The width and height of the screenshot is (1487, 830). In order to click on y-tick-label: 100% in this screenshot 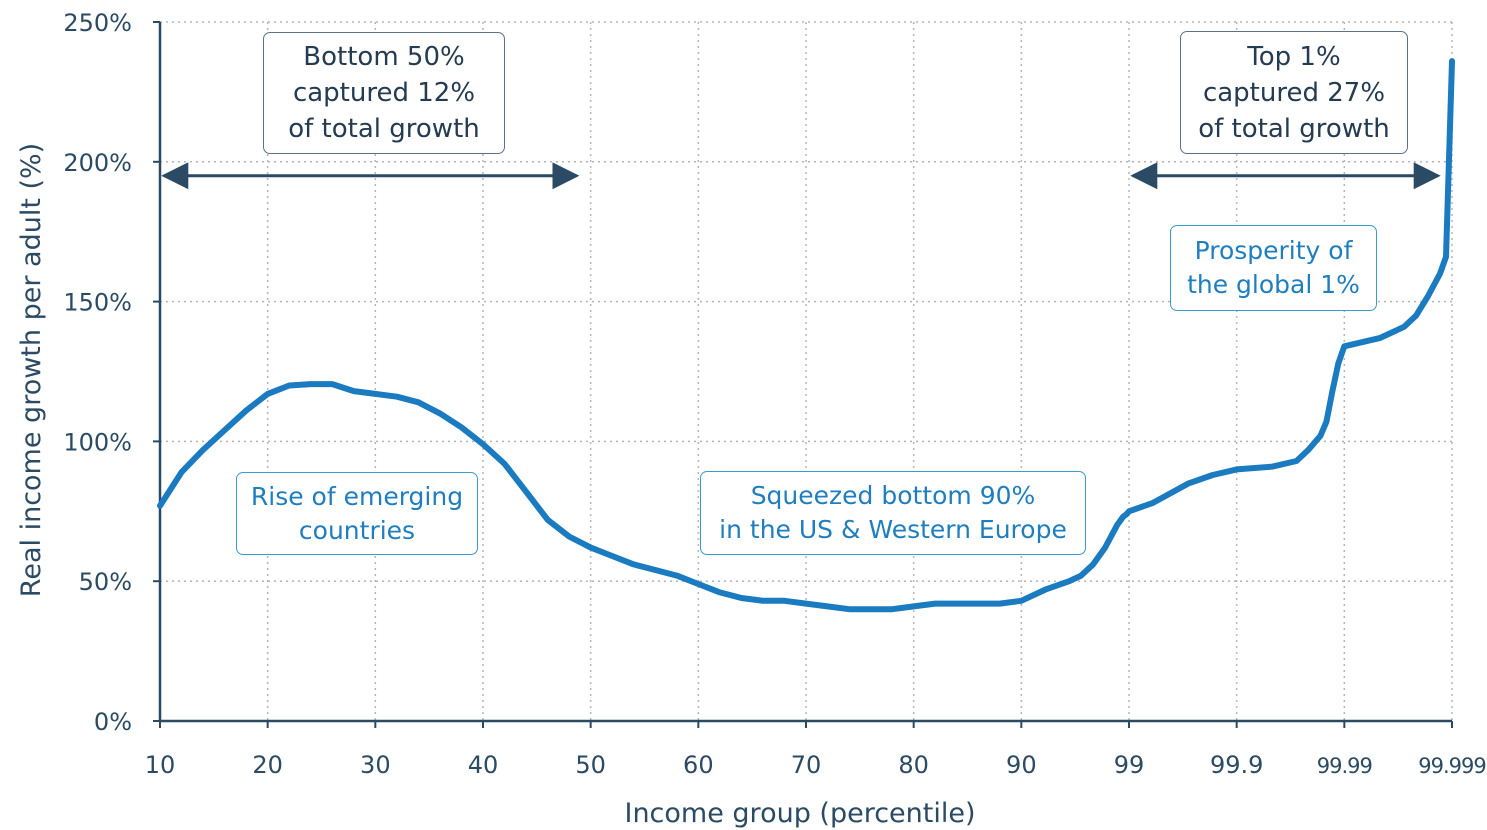, I will do `click(97, 442)`.